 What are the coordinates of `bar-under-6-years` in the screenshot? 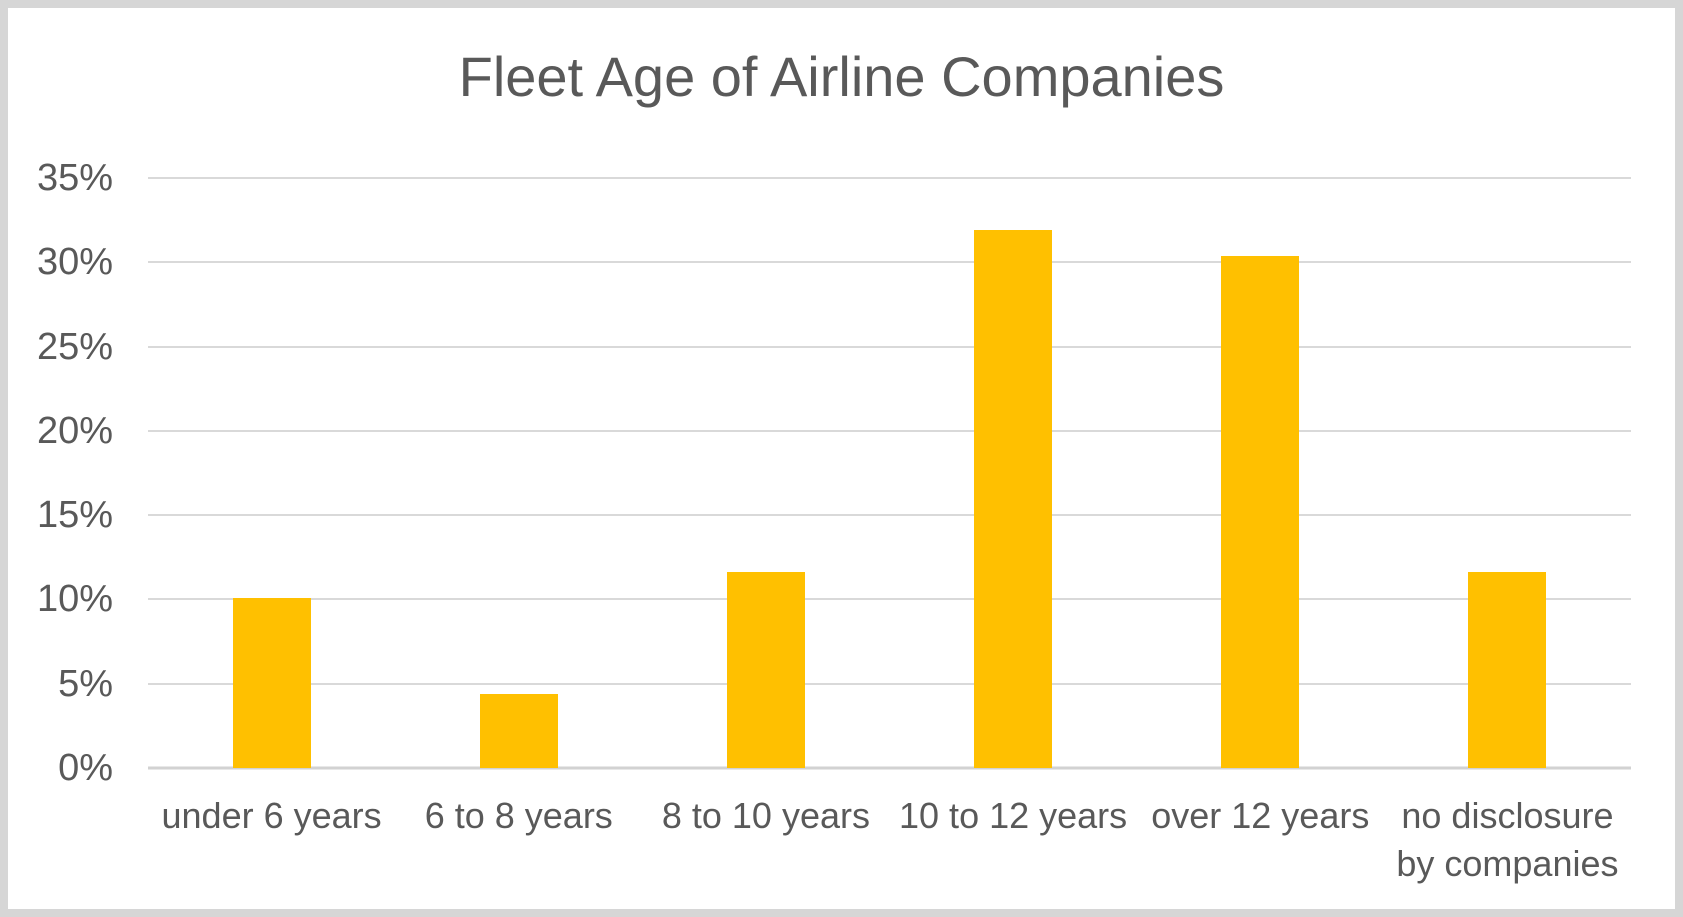 It's located at (271, 682).